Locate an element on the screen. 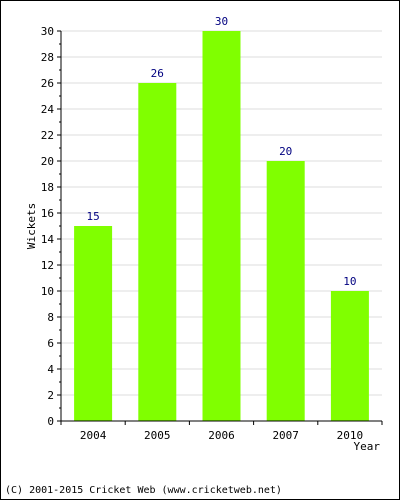  x-tick-label: 2005 is located at coordinates (157, 435).